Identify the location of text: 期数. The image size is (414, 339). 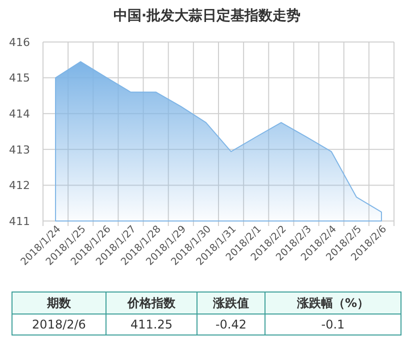
(59, 303).